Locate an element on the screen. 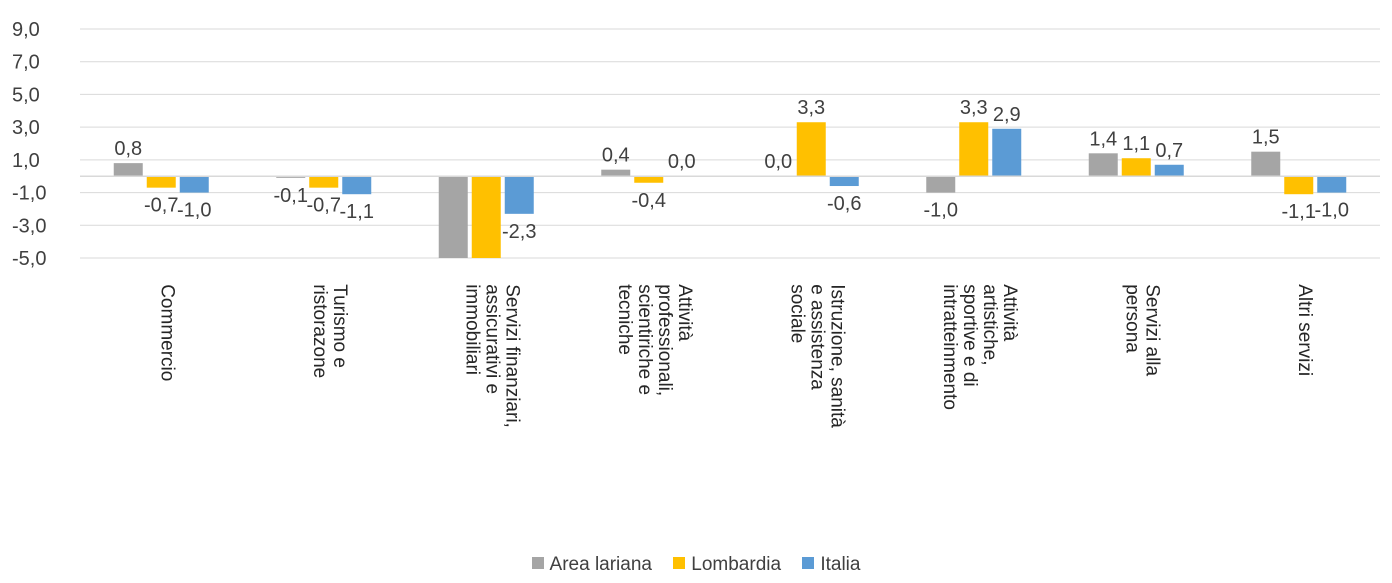 The width and height of the screenshot is (1392, 583). legend-item-area-lariana: Area lariana is located at coordinates (591, 565).